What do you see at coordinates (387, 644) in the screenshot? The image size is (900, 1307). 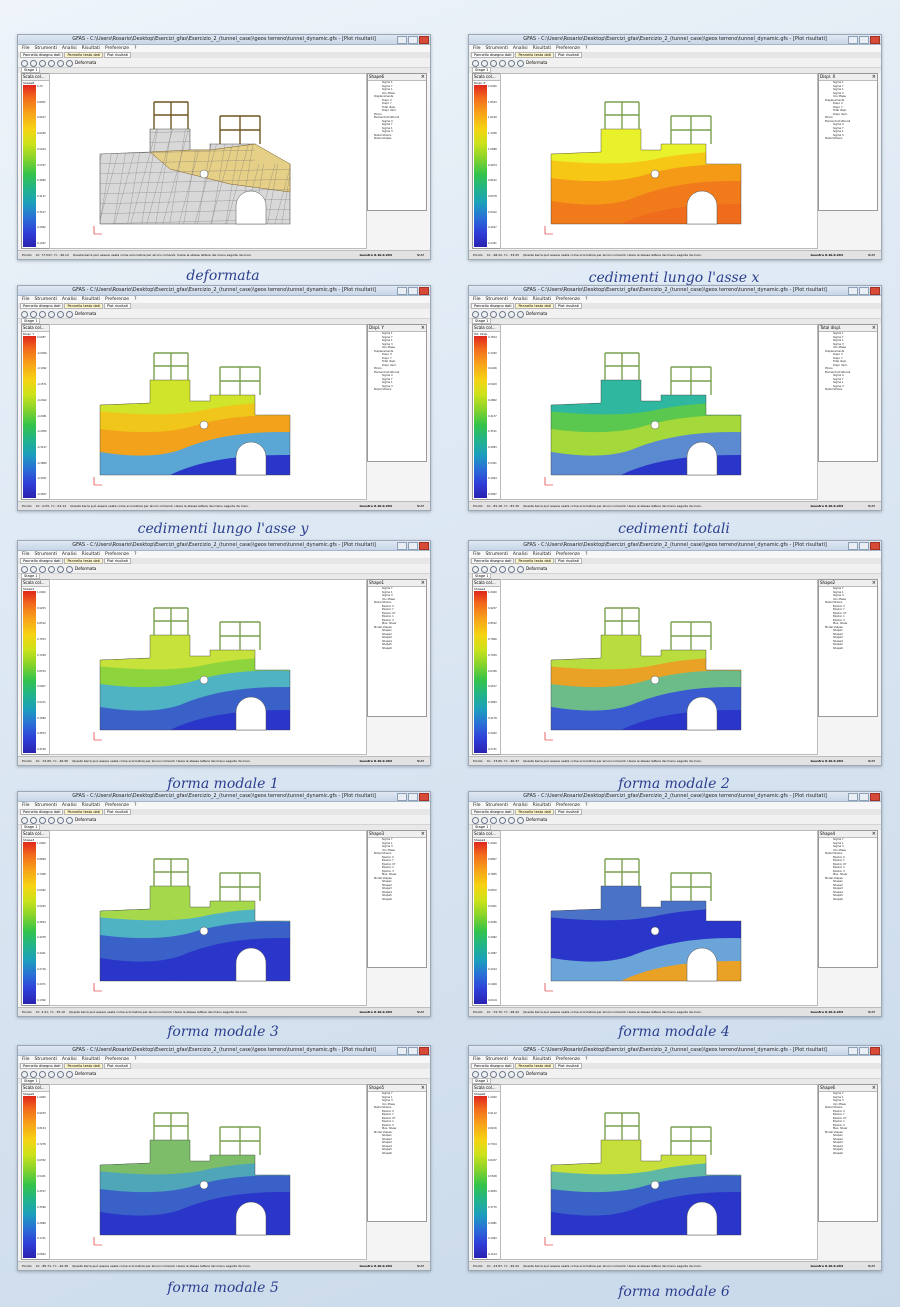 I see `tree-item: Shape5` at bounding box center [387, 644].